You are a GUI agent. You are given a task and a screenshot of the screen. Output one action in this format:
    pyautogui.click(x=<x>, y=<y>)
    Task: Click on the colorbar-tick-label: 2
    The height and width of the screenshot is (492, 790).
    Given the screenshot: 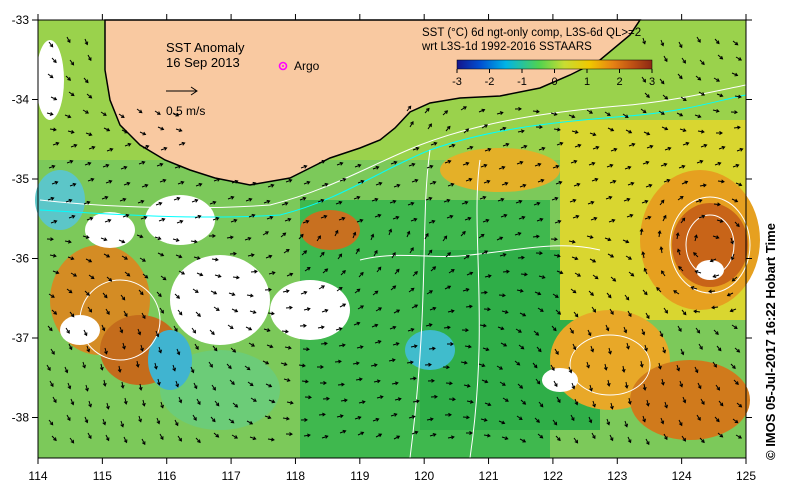 What is the action you would take?
    pyautogui.click(x=619, y=82)
    